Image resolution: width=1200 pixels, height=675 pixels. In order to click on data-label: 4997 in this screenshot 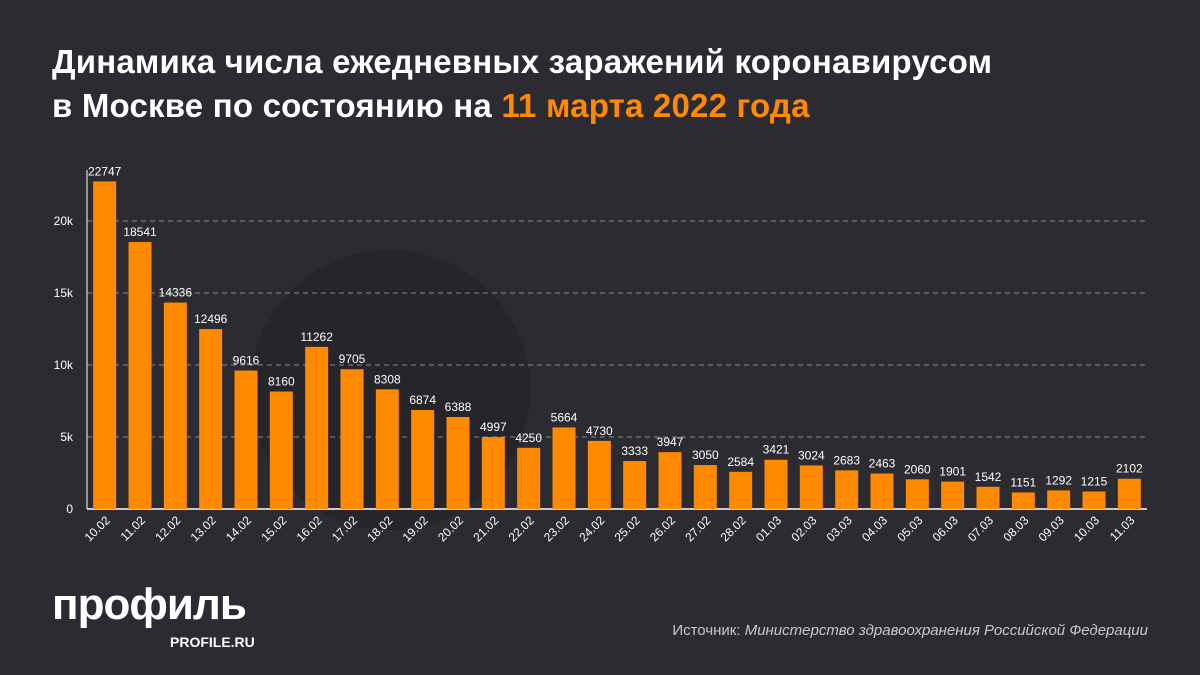, I will do `click(493, 427)`.